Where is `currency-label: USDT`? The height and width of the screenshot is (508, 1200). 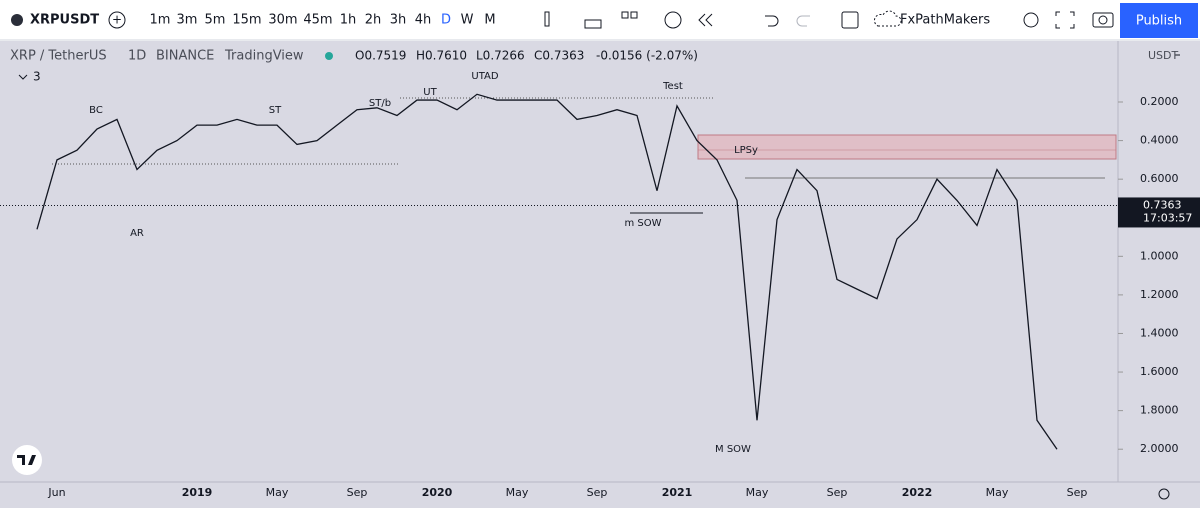 currency-label: USDT is located at coordinates (1163, 55).